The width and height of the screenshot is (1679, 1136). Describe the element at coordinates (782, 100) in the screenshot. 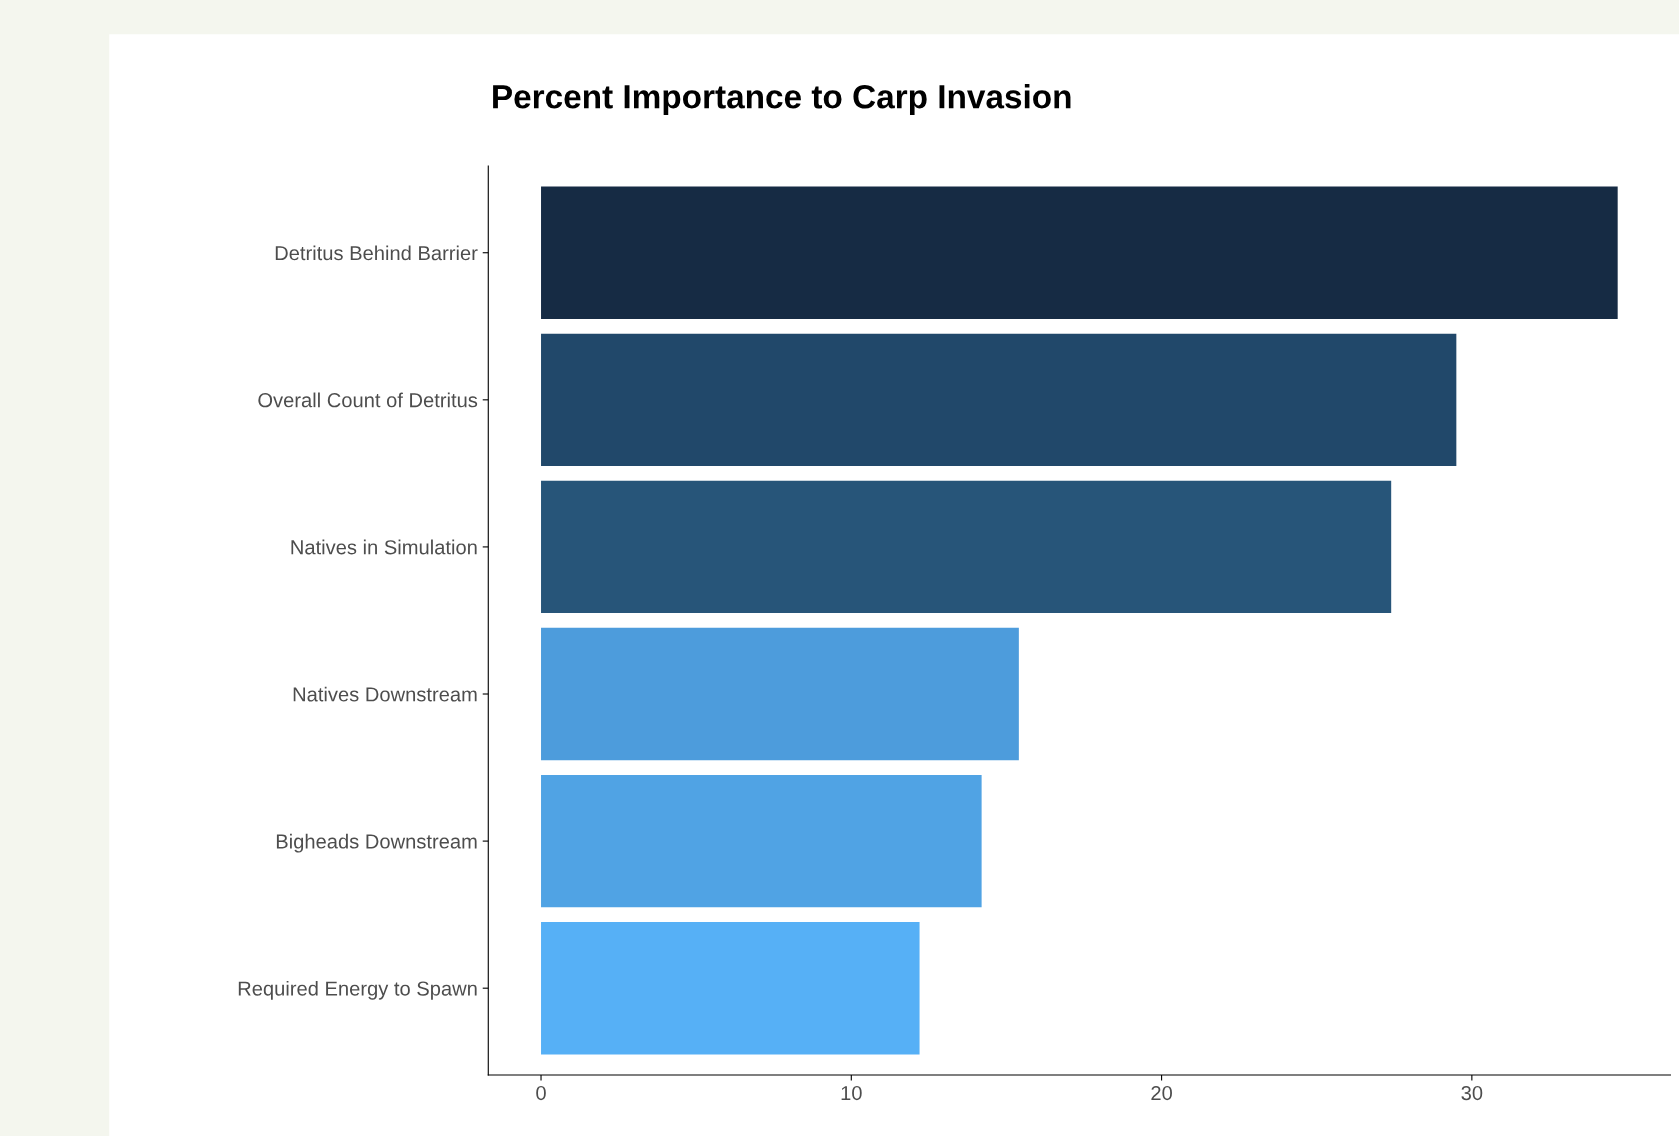

I see `chart-title: Percent Importance to Carp Invasion` at that location.